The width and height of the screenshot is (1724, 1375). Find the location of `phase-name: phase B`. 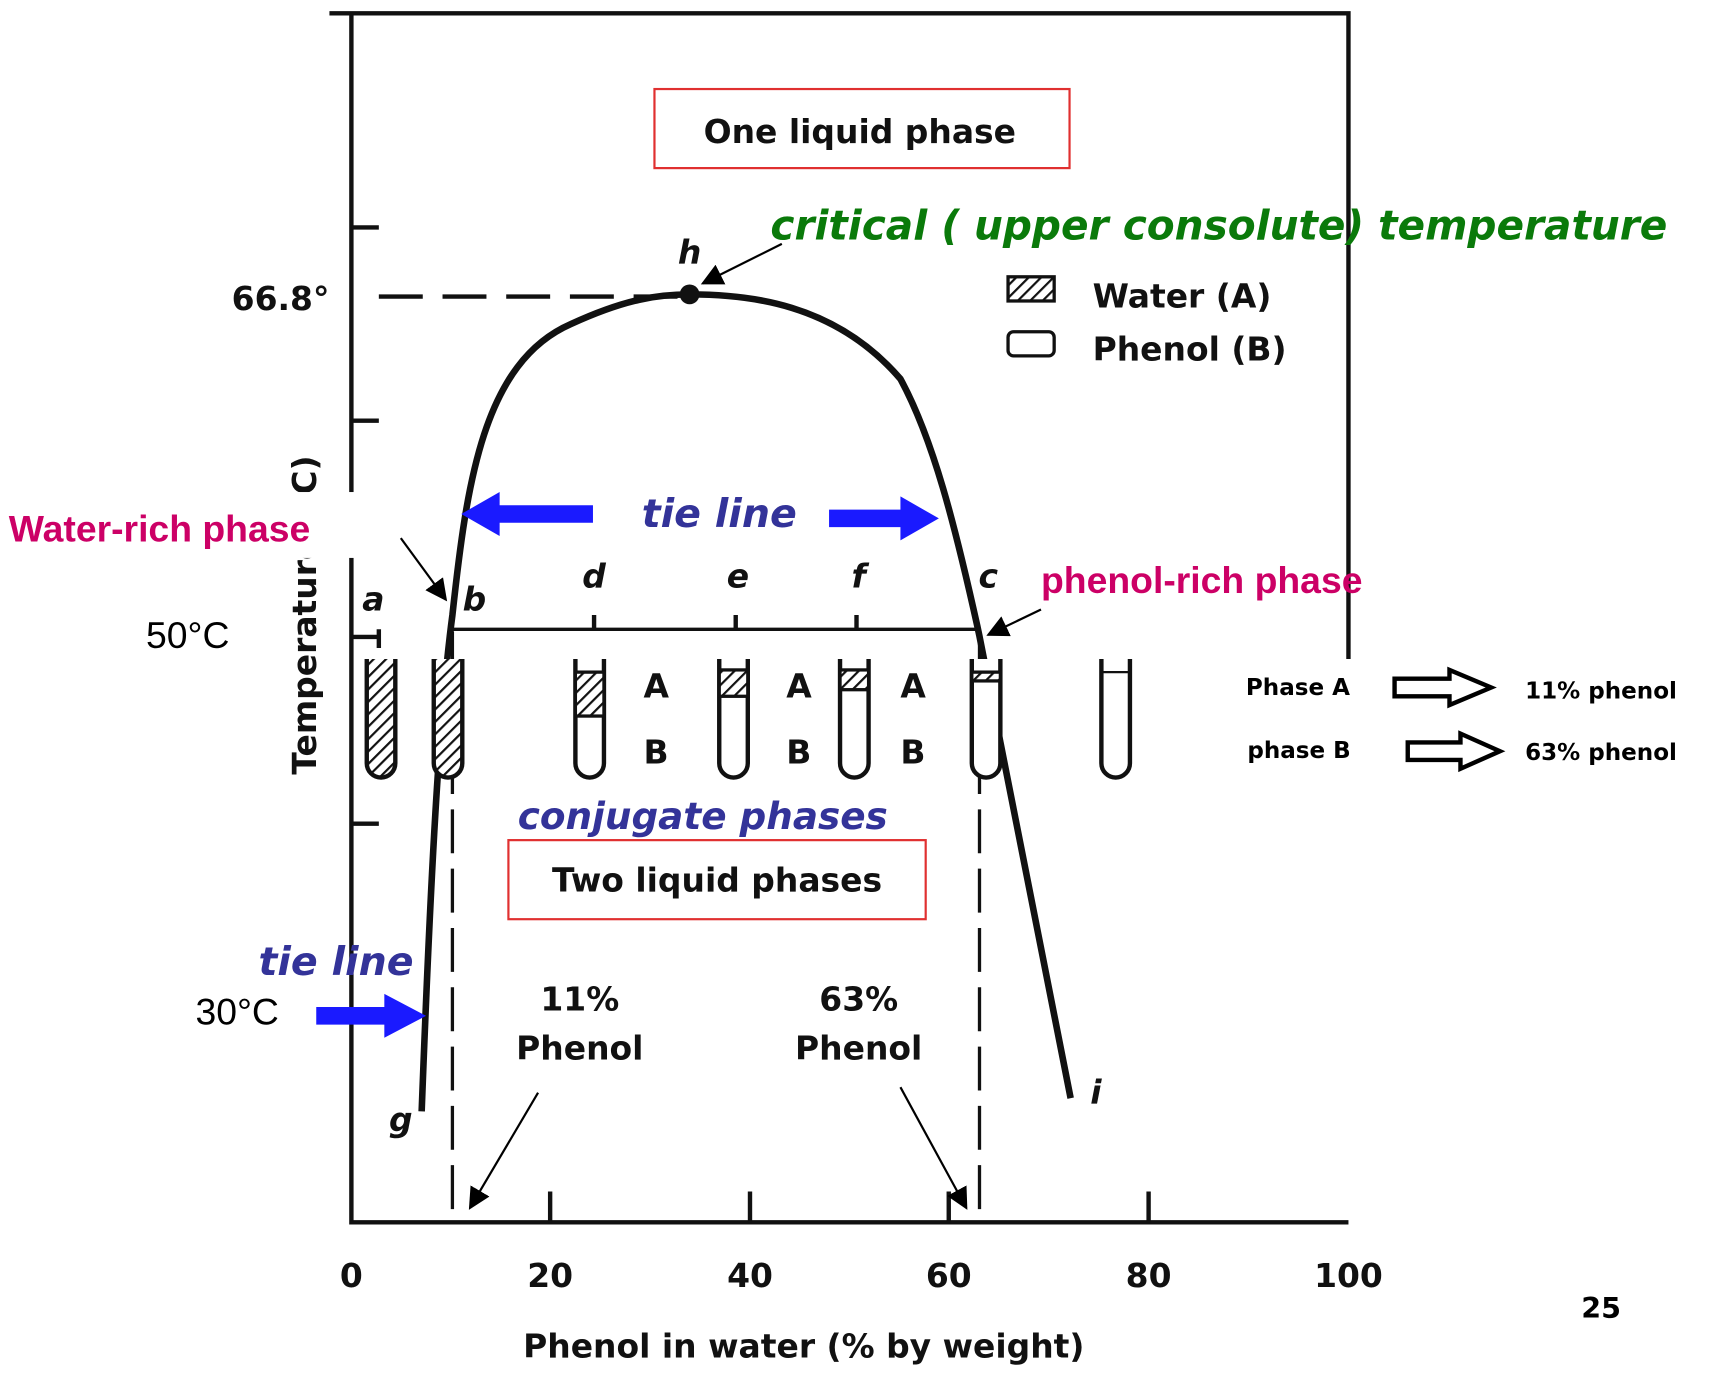

phase-name: phase B is located at coordinates (1298, 751).